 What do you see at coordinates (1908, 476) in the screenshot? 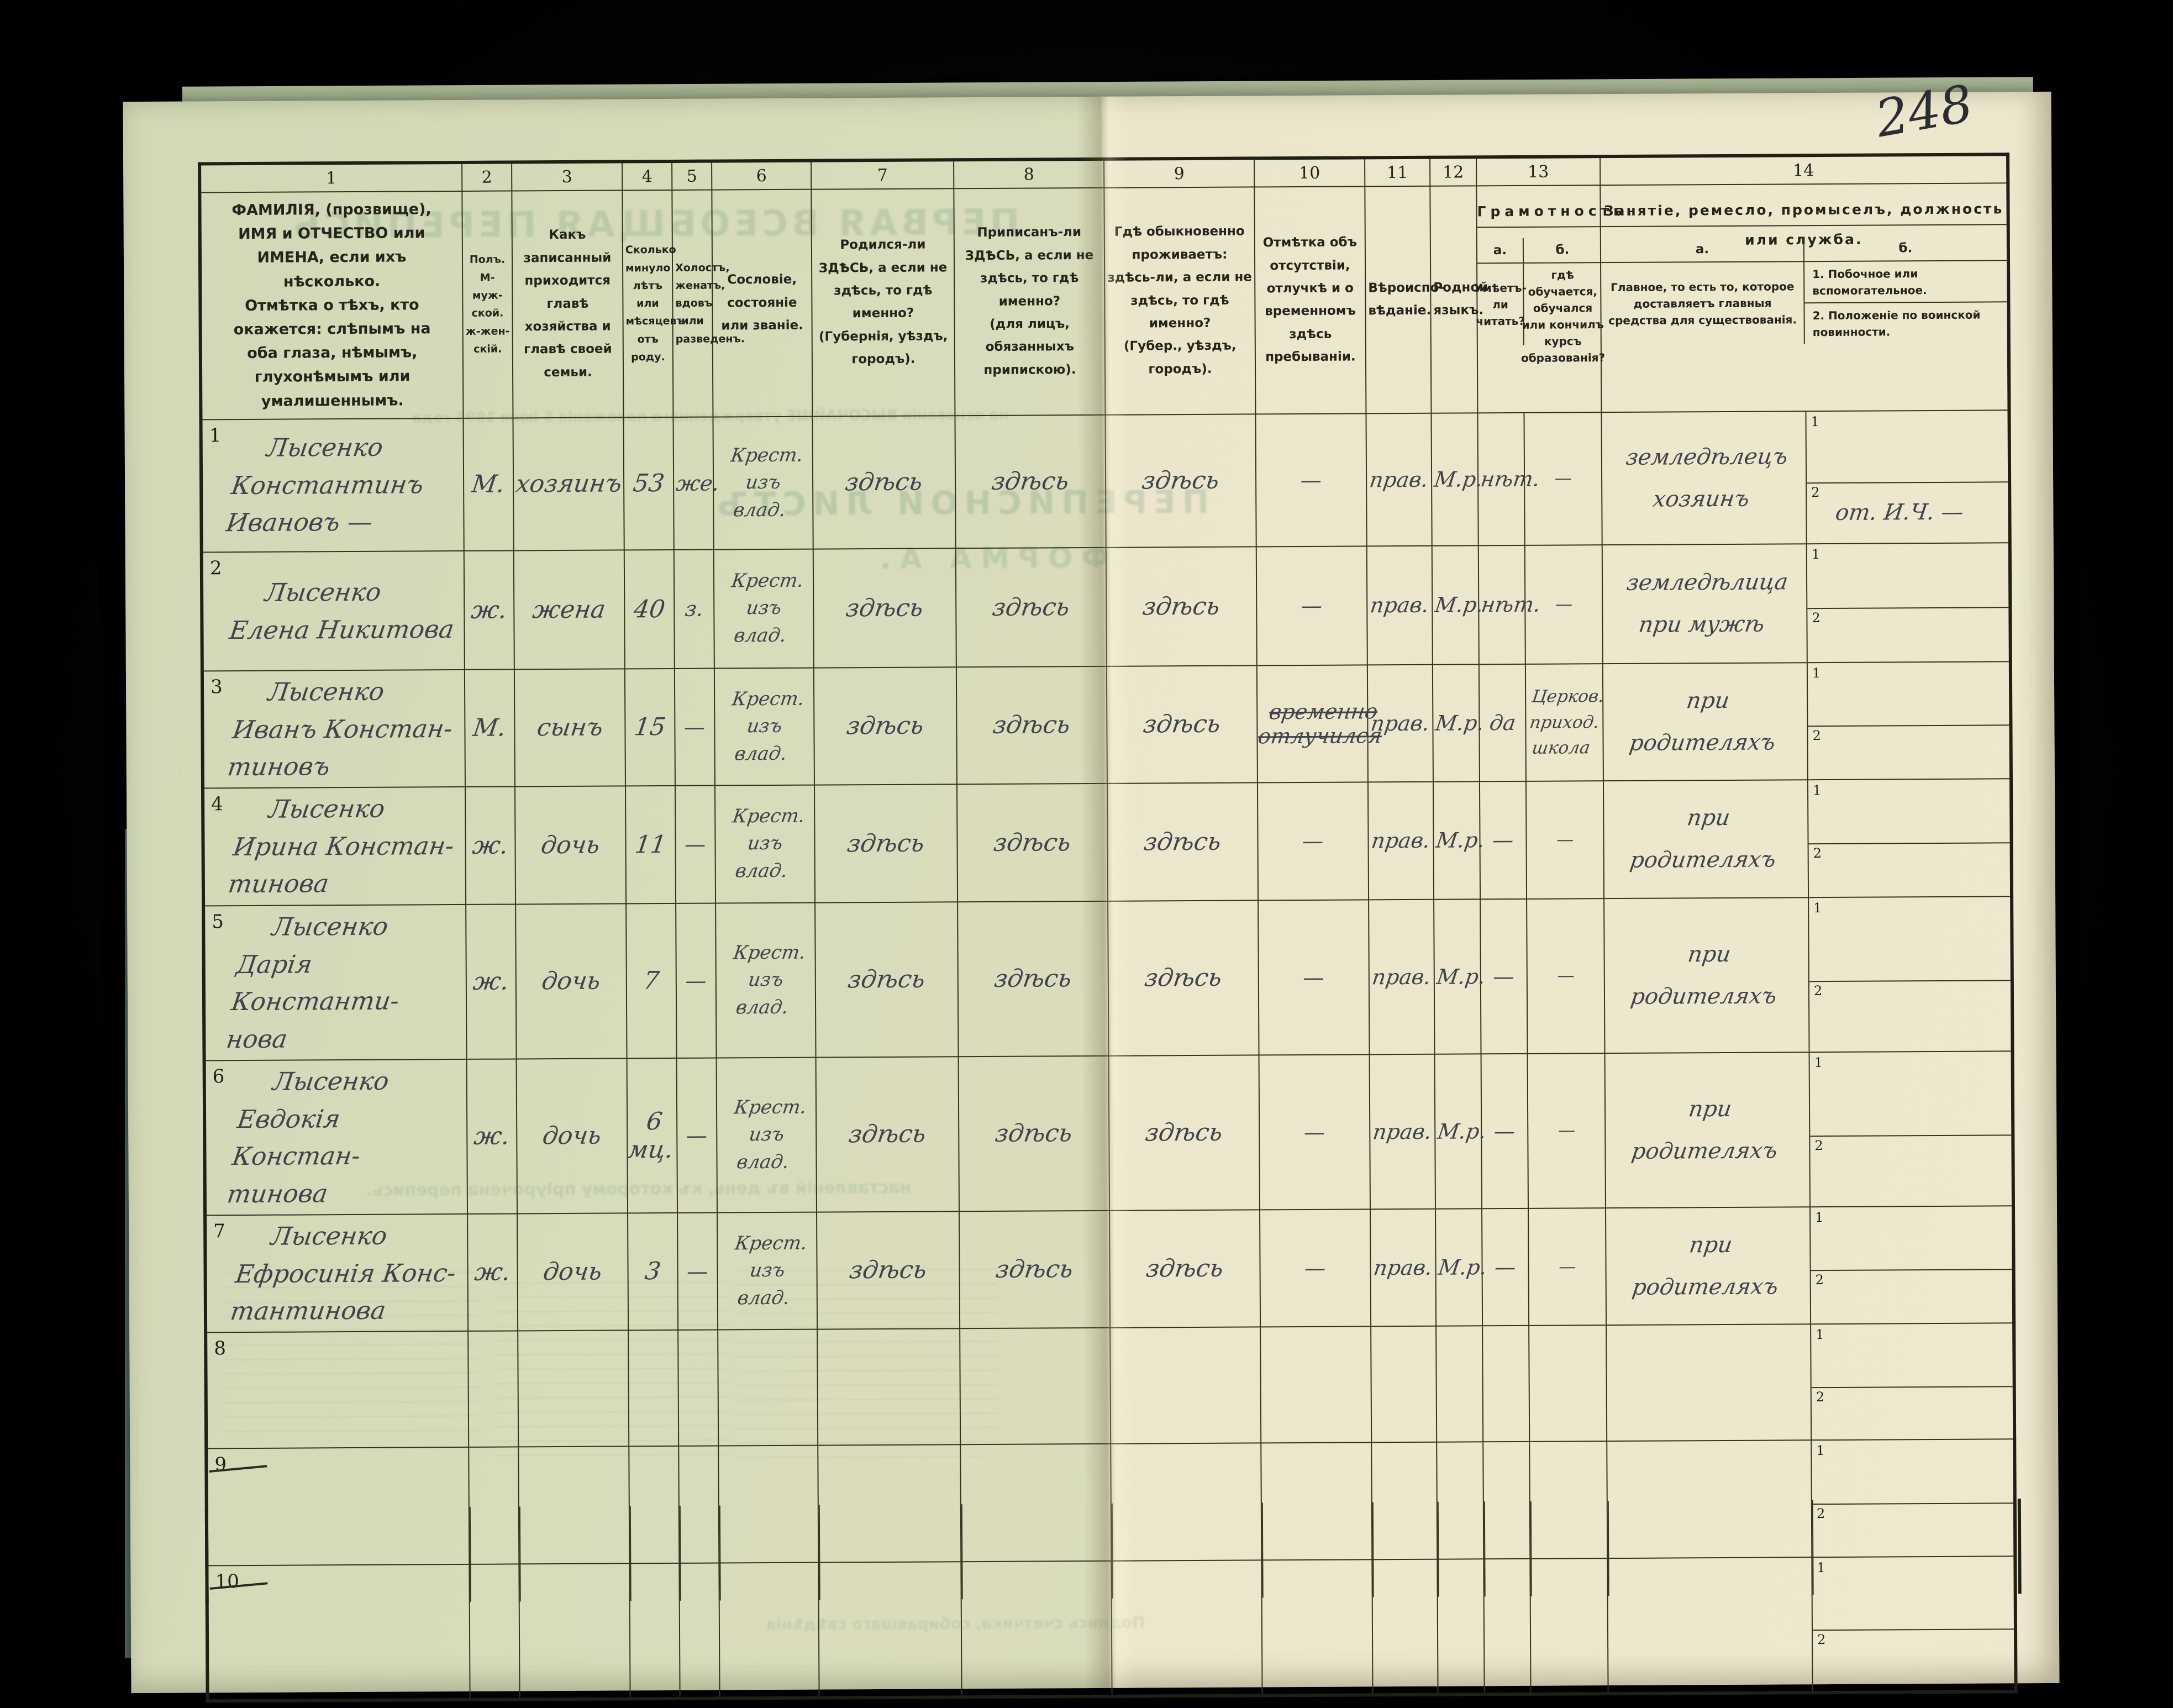
I see `cell-side-occupation: 1 2 от. И.Ч. —` at bounding box center [1908, 476].